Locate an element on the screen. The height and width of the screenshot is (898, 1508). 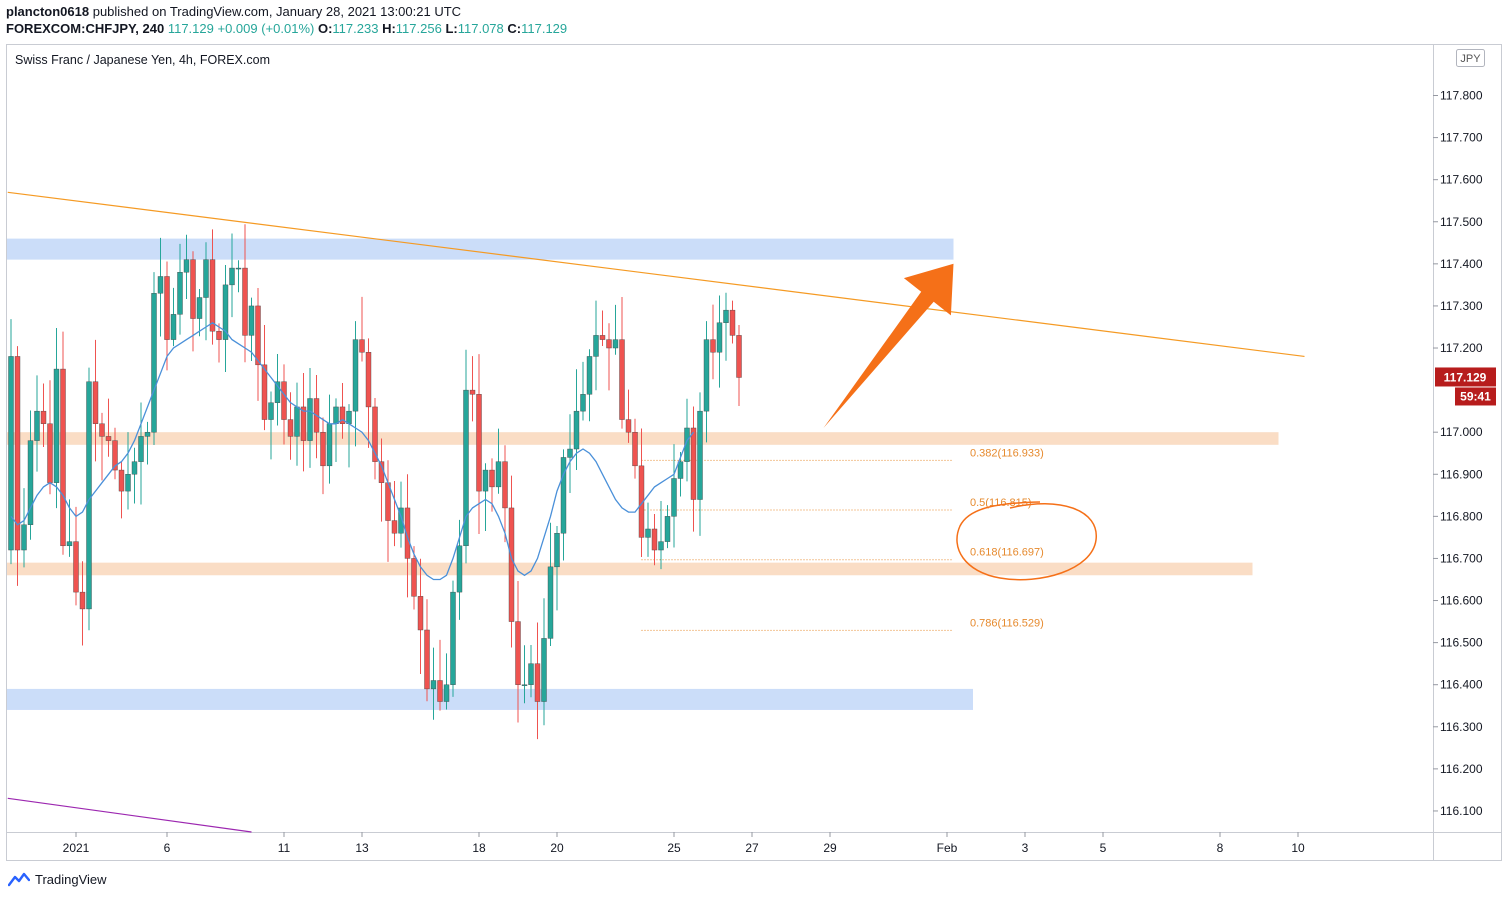
price-tick-label: 116.300 is located at coordinates (1461, 727).